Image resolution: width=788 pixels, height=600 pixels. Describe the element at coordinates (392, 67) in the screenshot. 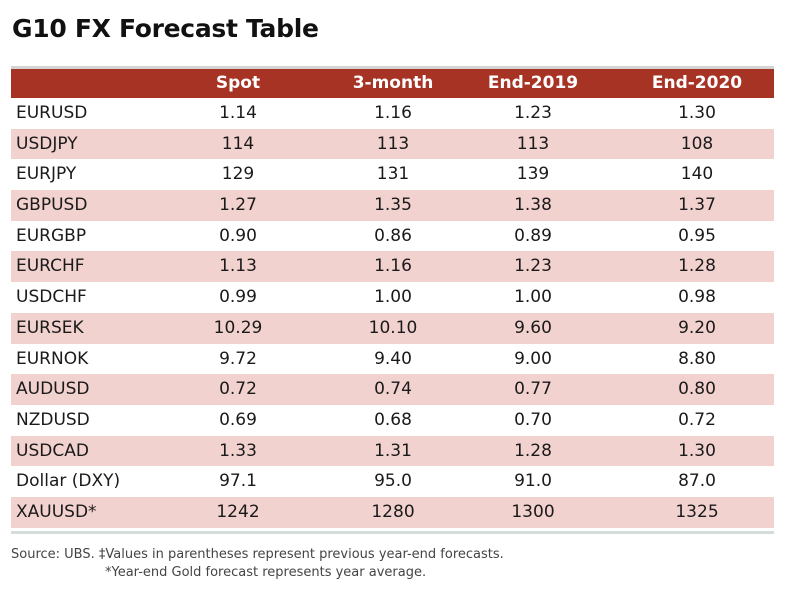

I see `table-top-rule` at that location.